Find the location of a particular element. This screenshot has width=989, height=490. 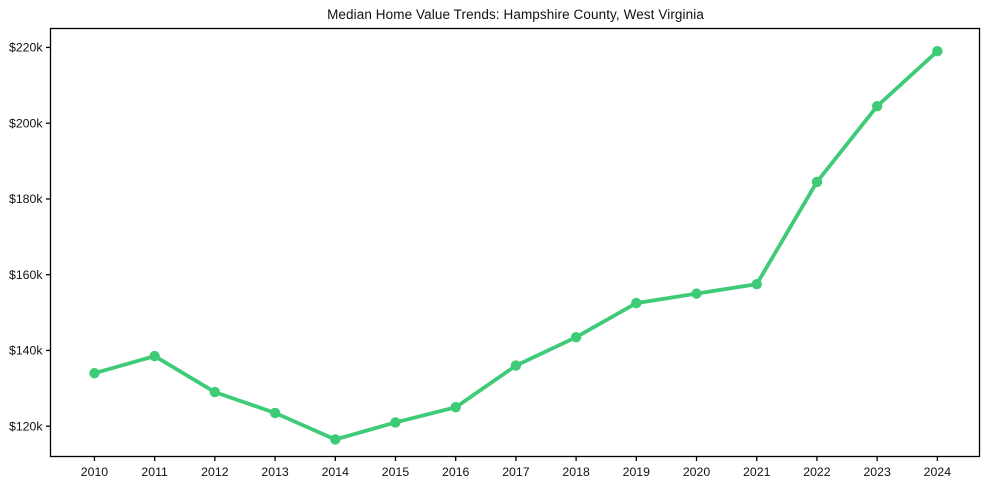

x-tick-label: 2022 is located at coordinates (817, 472).